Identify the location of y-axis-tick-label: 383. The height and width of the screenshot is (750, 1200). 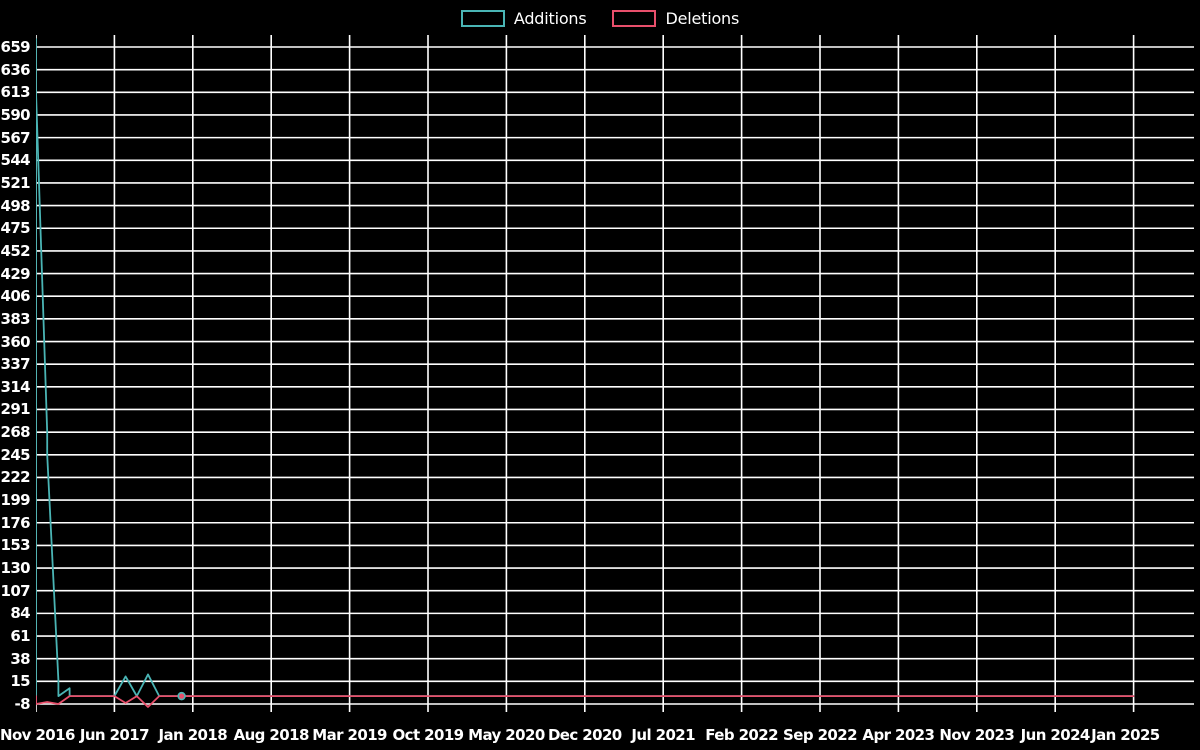
(15, 318).